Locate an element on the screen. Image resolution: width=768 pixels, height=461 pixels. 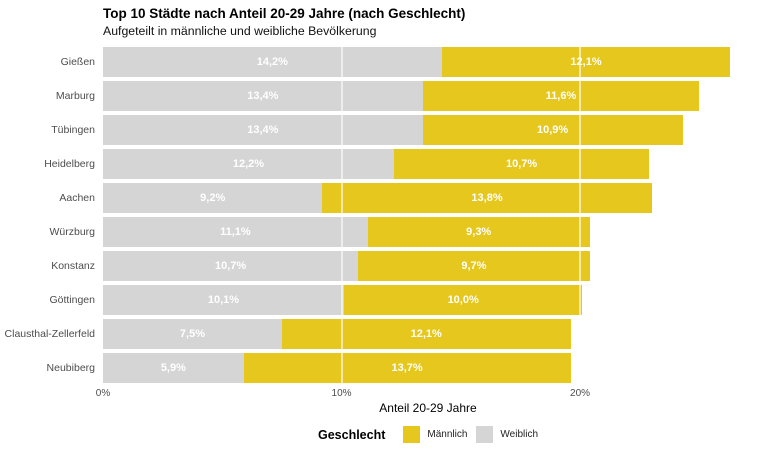
value-label: 13,7% is located at coordinates (407, 368).